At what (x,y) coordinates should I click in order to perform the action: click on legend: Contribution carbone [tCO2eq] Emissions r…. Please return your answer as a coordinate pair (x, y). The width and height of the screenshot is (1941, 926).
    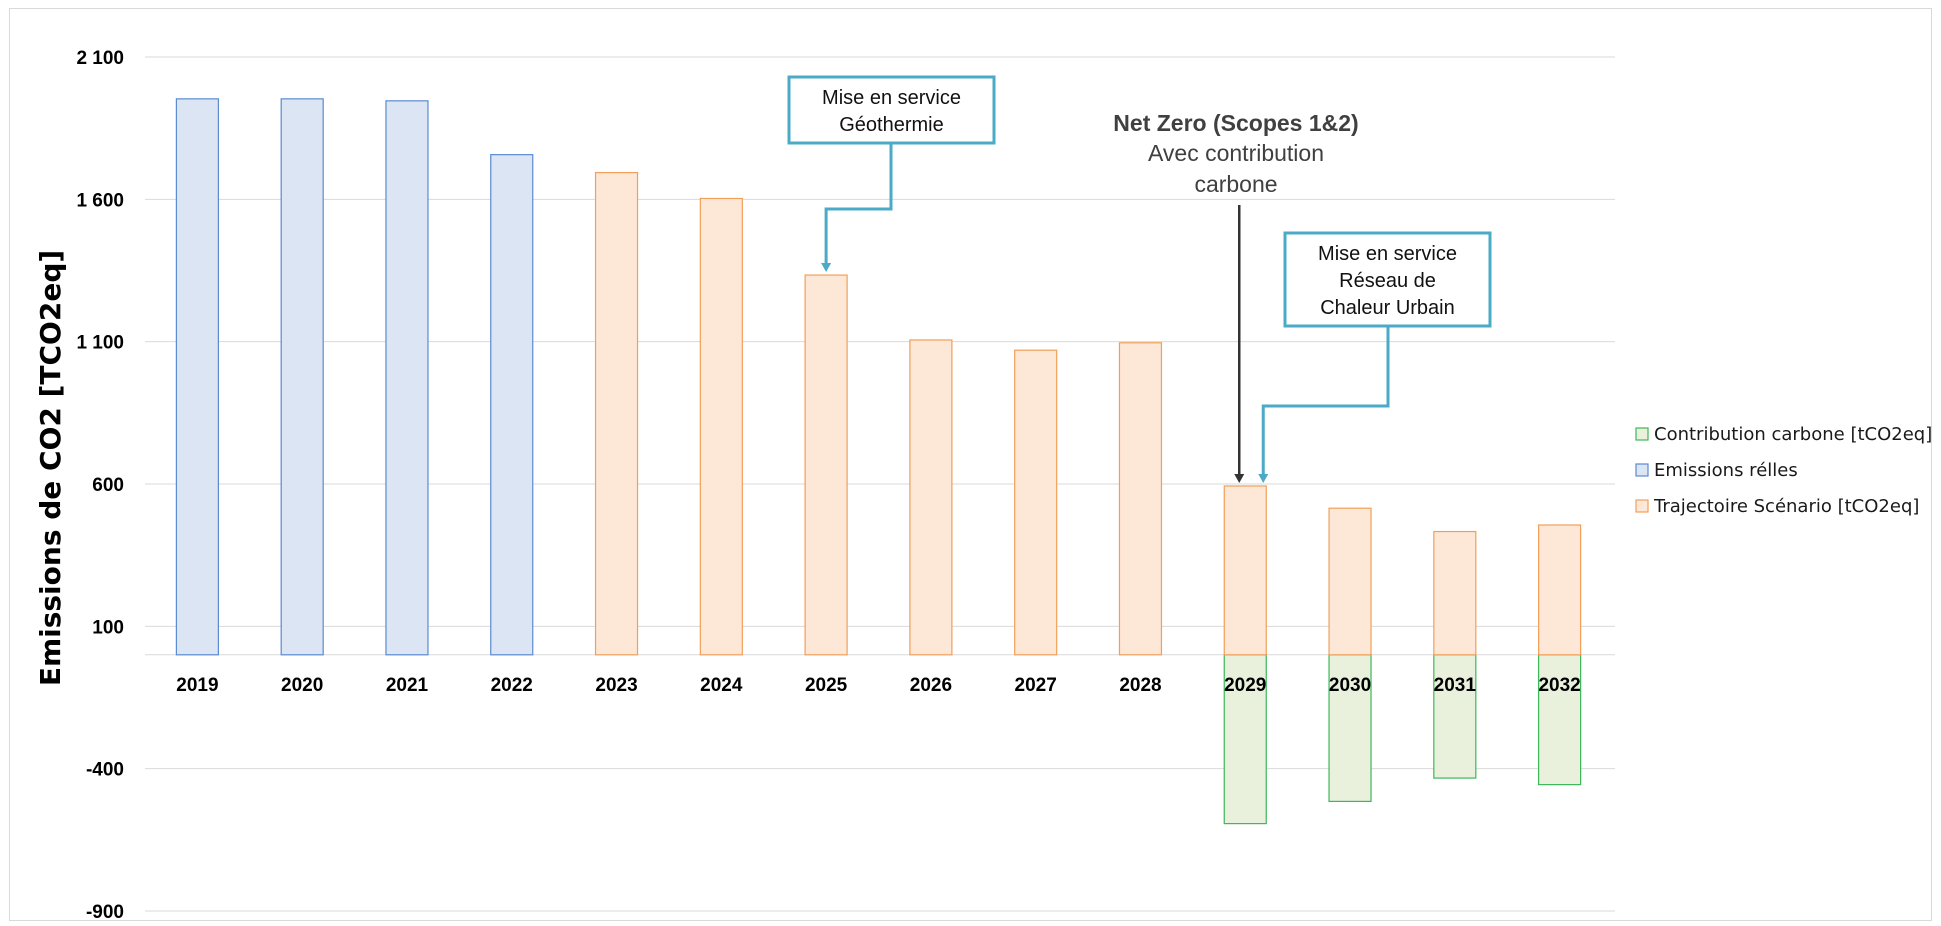
    Looking at the image, I should click on (1783, 470).